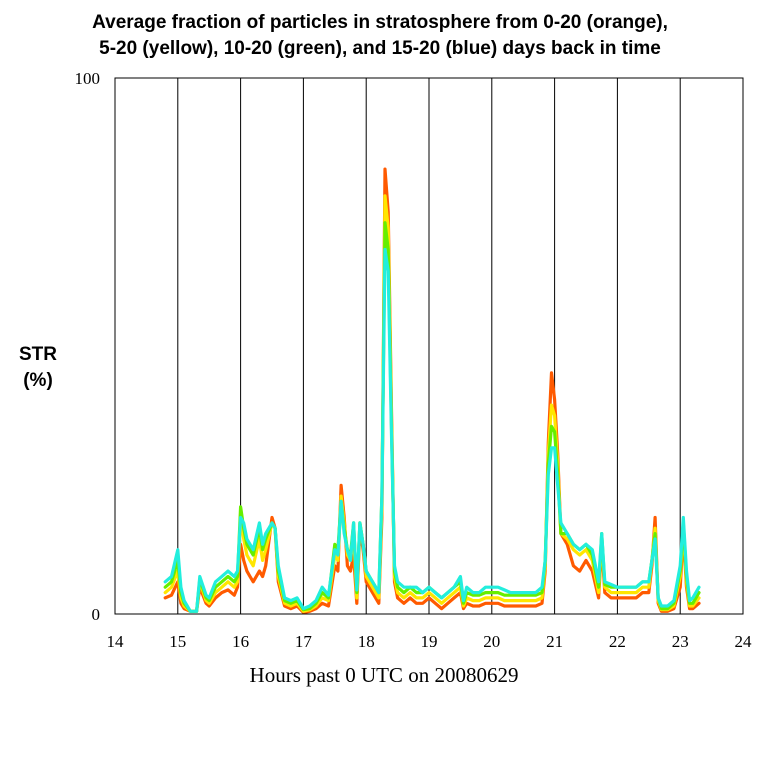 The height and width of the screenshot is (768, 768). I want to click on x-axis-label: Hours past 0 UTC on 20080629, so click(384, 675).